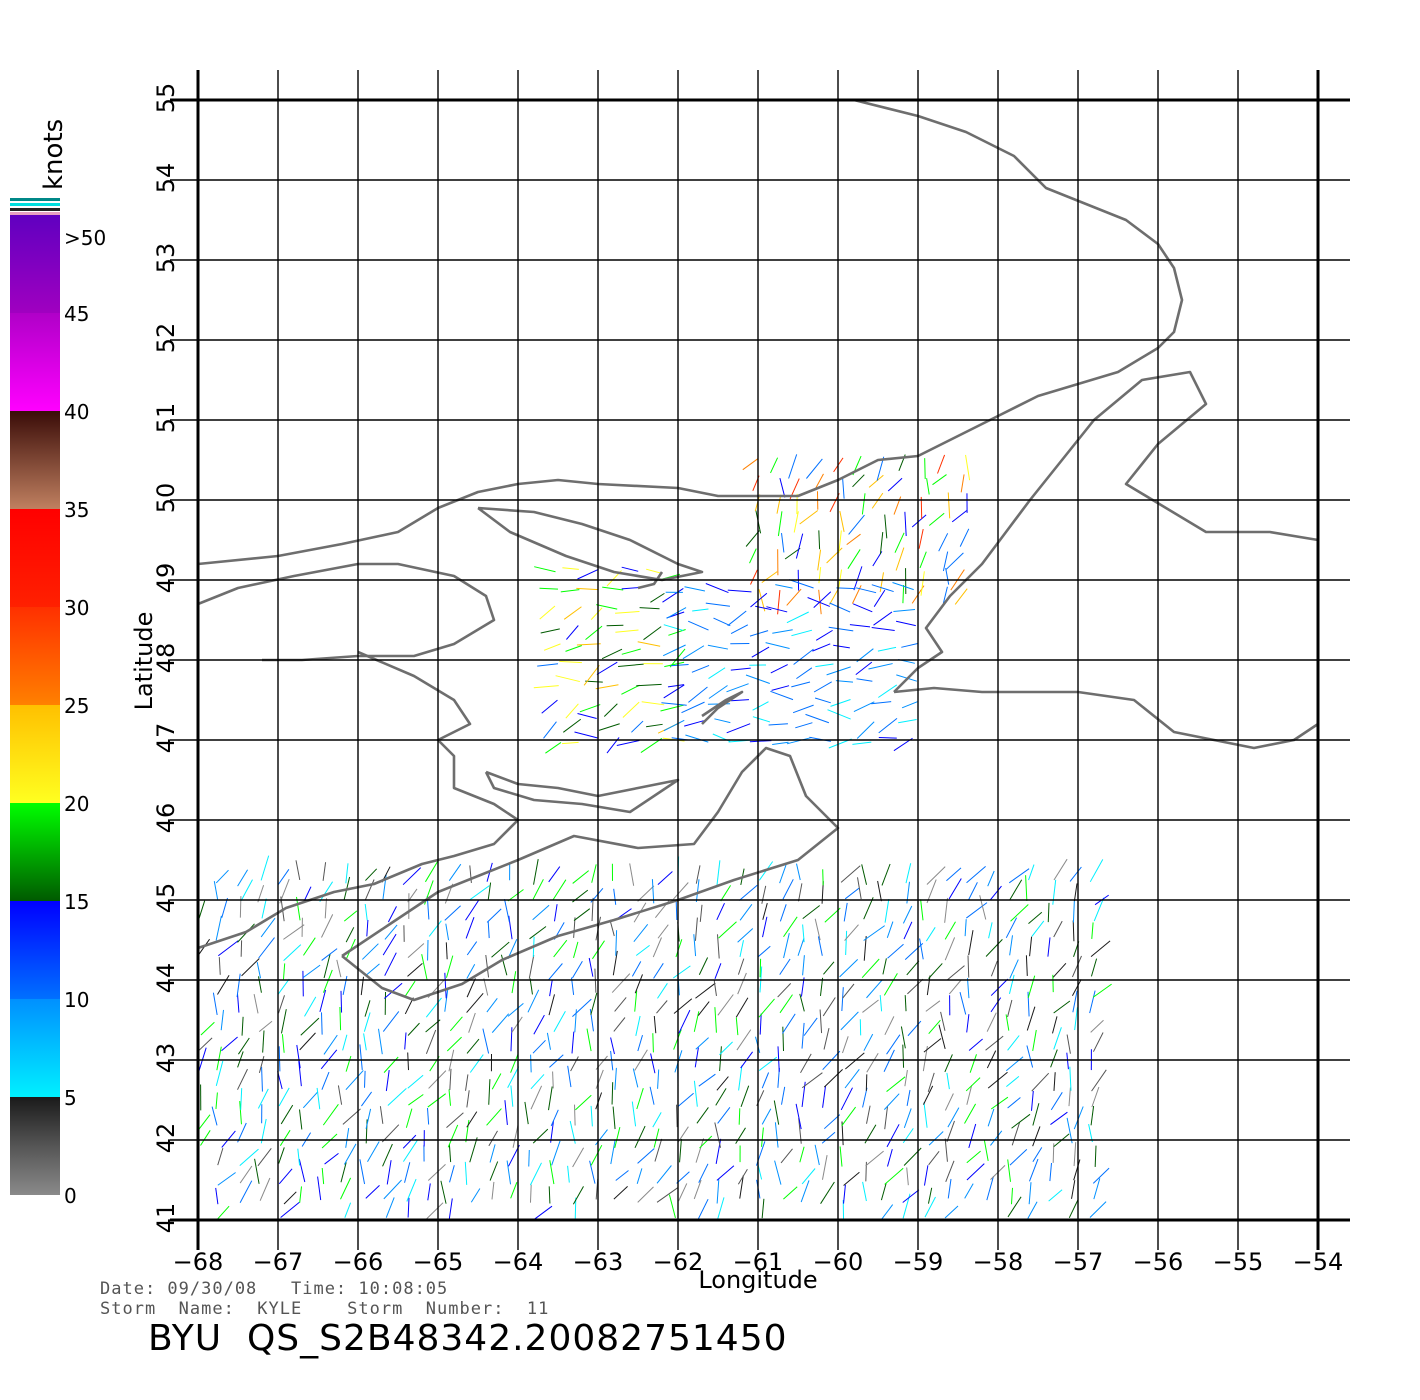 This screenshot has height=1400, width=1420. Describe the element at coordinates (85, 717) in the screenshot. I see `colorbar-tick-labels: 0 5 10 15 20 25 30 35 40 45 >50` at that location.